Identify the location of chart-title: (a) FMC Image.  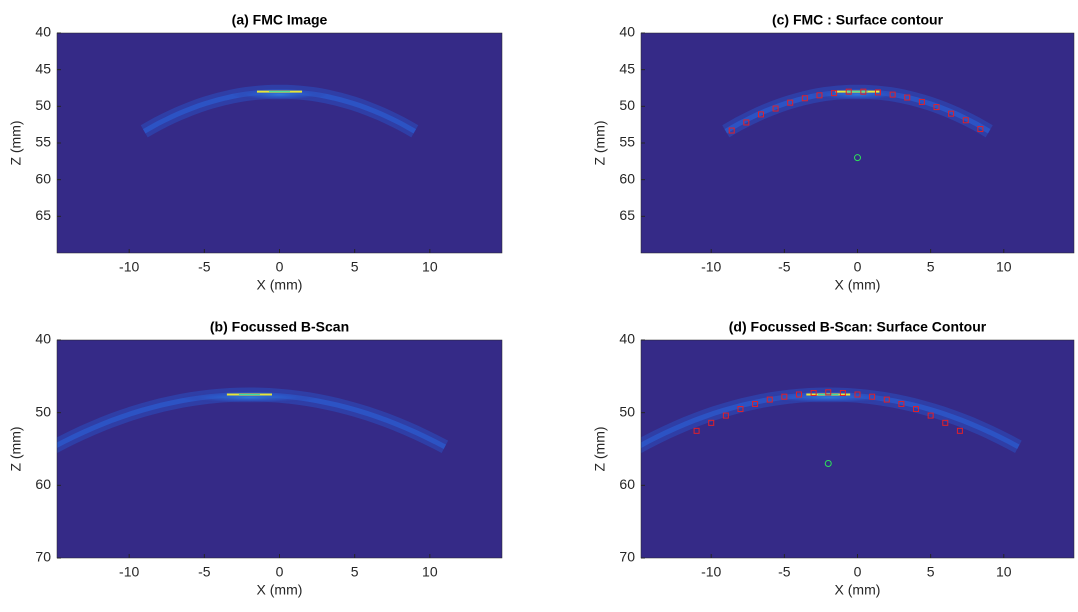
(280, 20).